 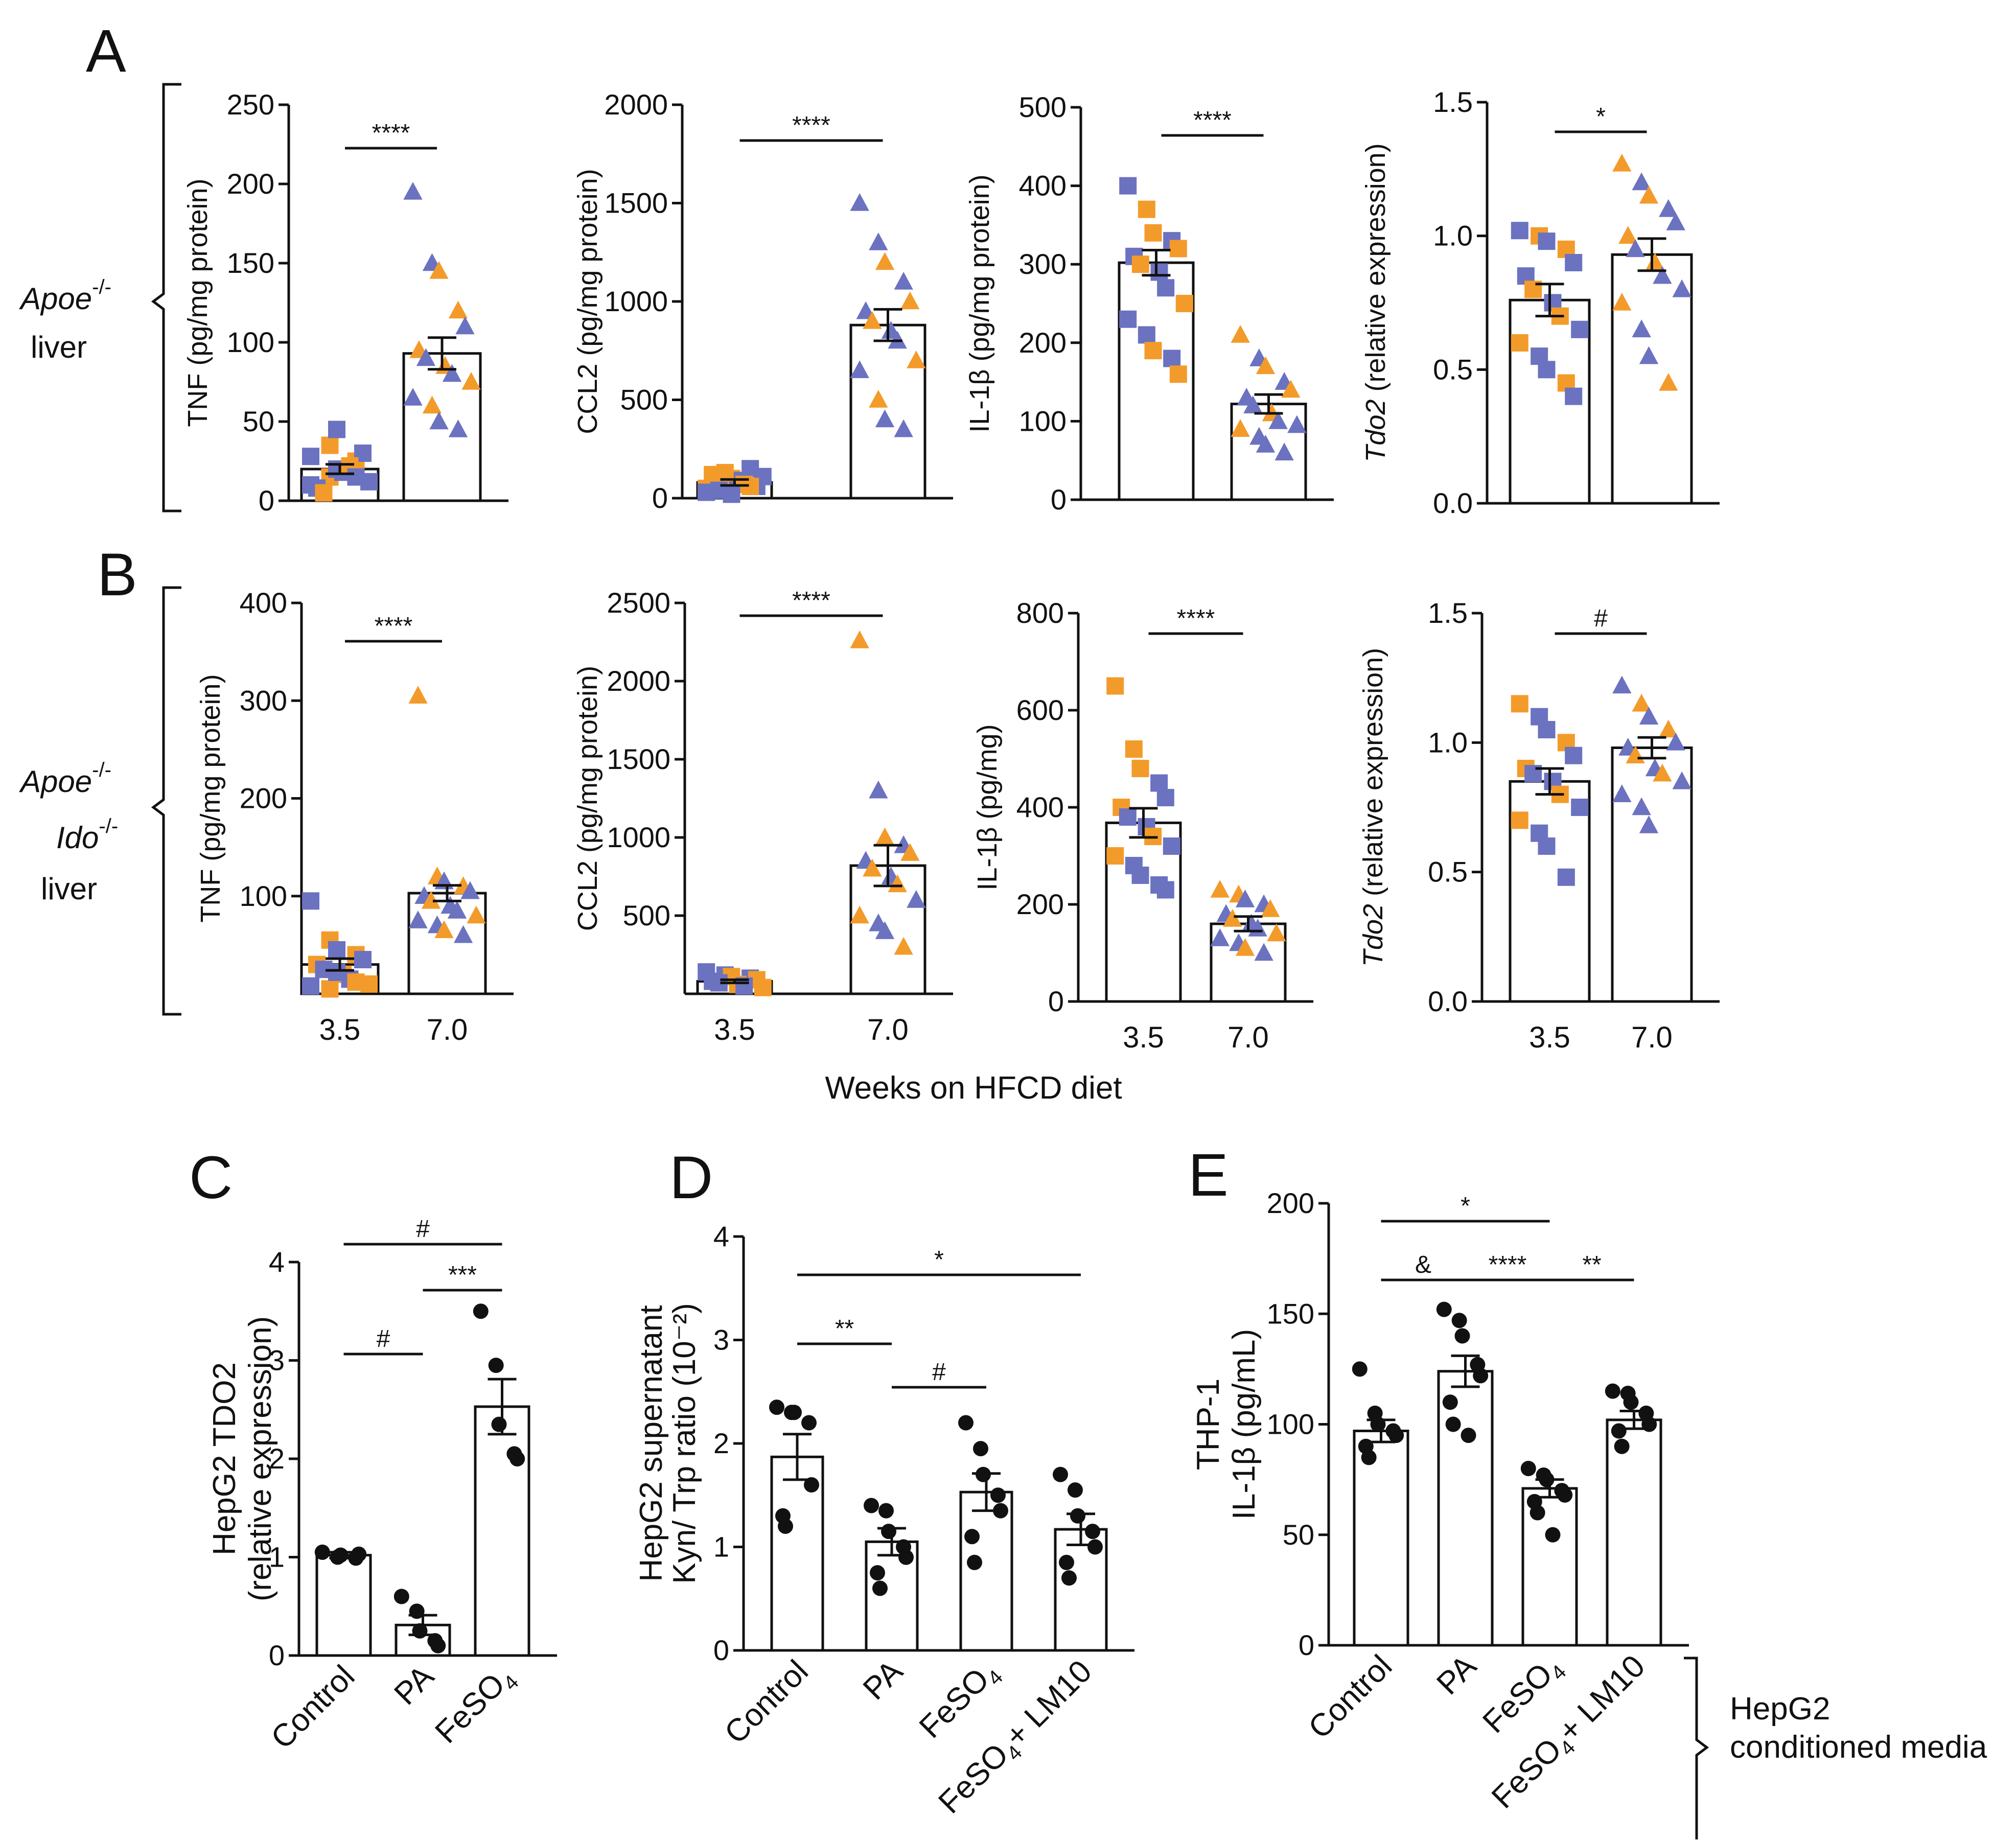 I want to click on x-tick-label: 3.5, so click(x=340, y=1029).